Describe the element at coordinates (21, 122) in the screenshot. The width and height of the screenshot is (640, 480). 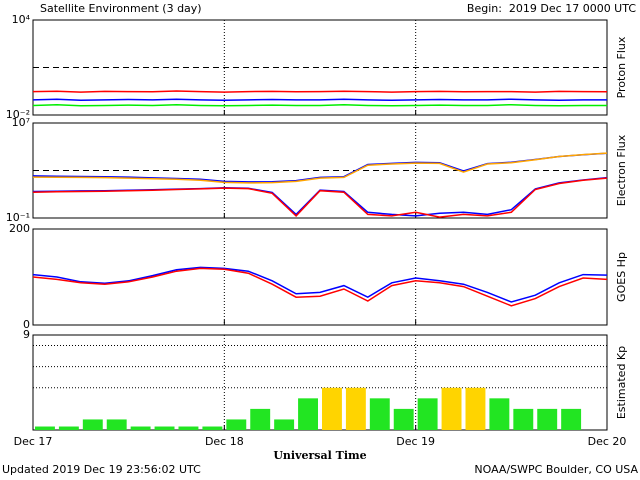
I see `y-tick-label: 10⁷` at that location.